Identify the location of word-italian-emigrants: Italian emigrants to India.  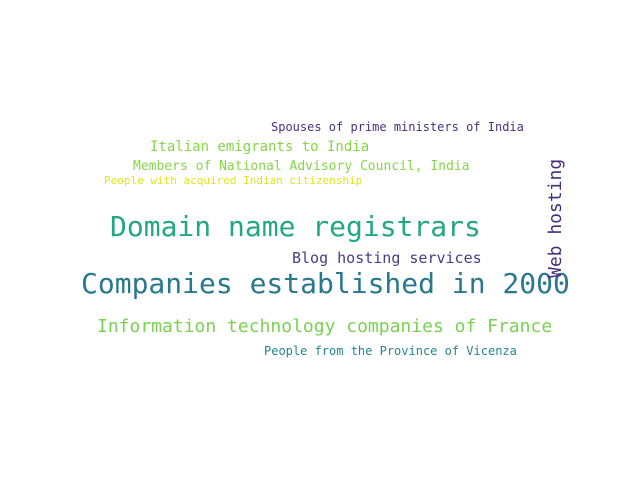
(260, 147).